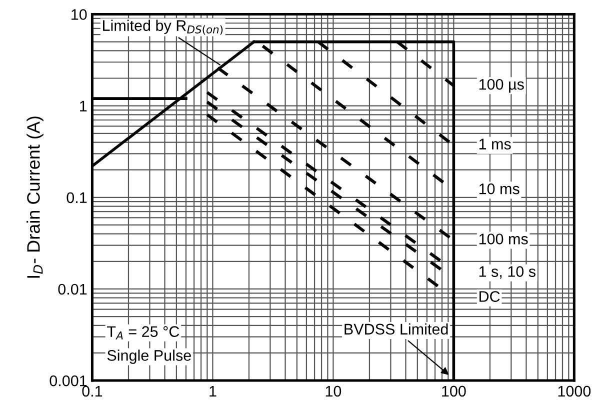  What do you see at coordinates (334, 391) in the screenshot?
I see `x-tick-label: 10` at bounding box center [334, 391].